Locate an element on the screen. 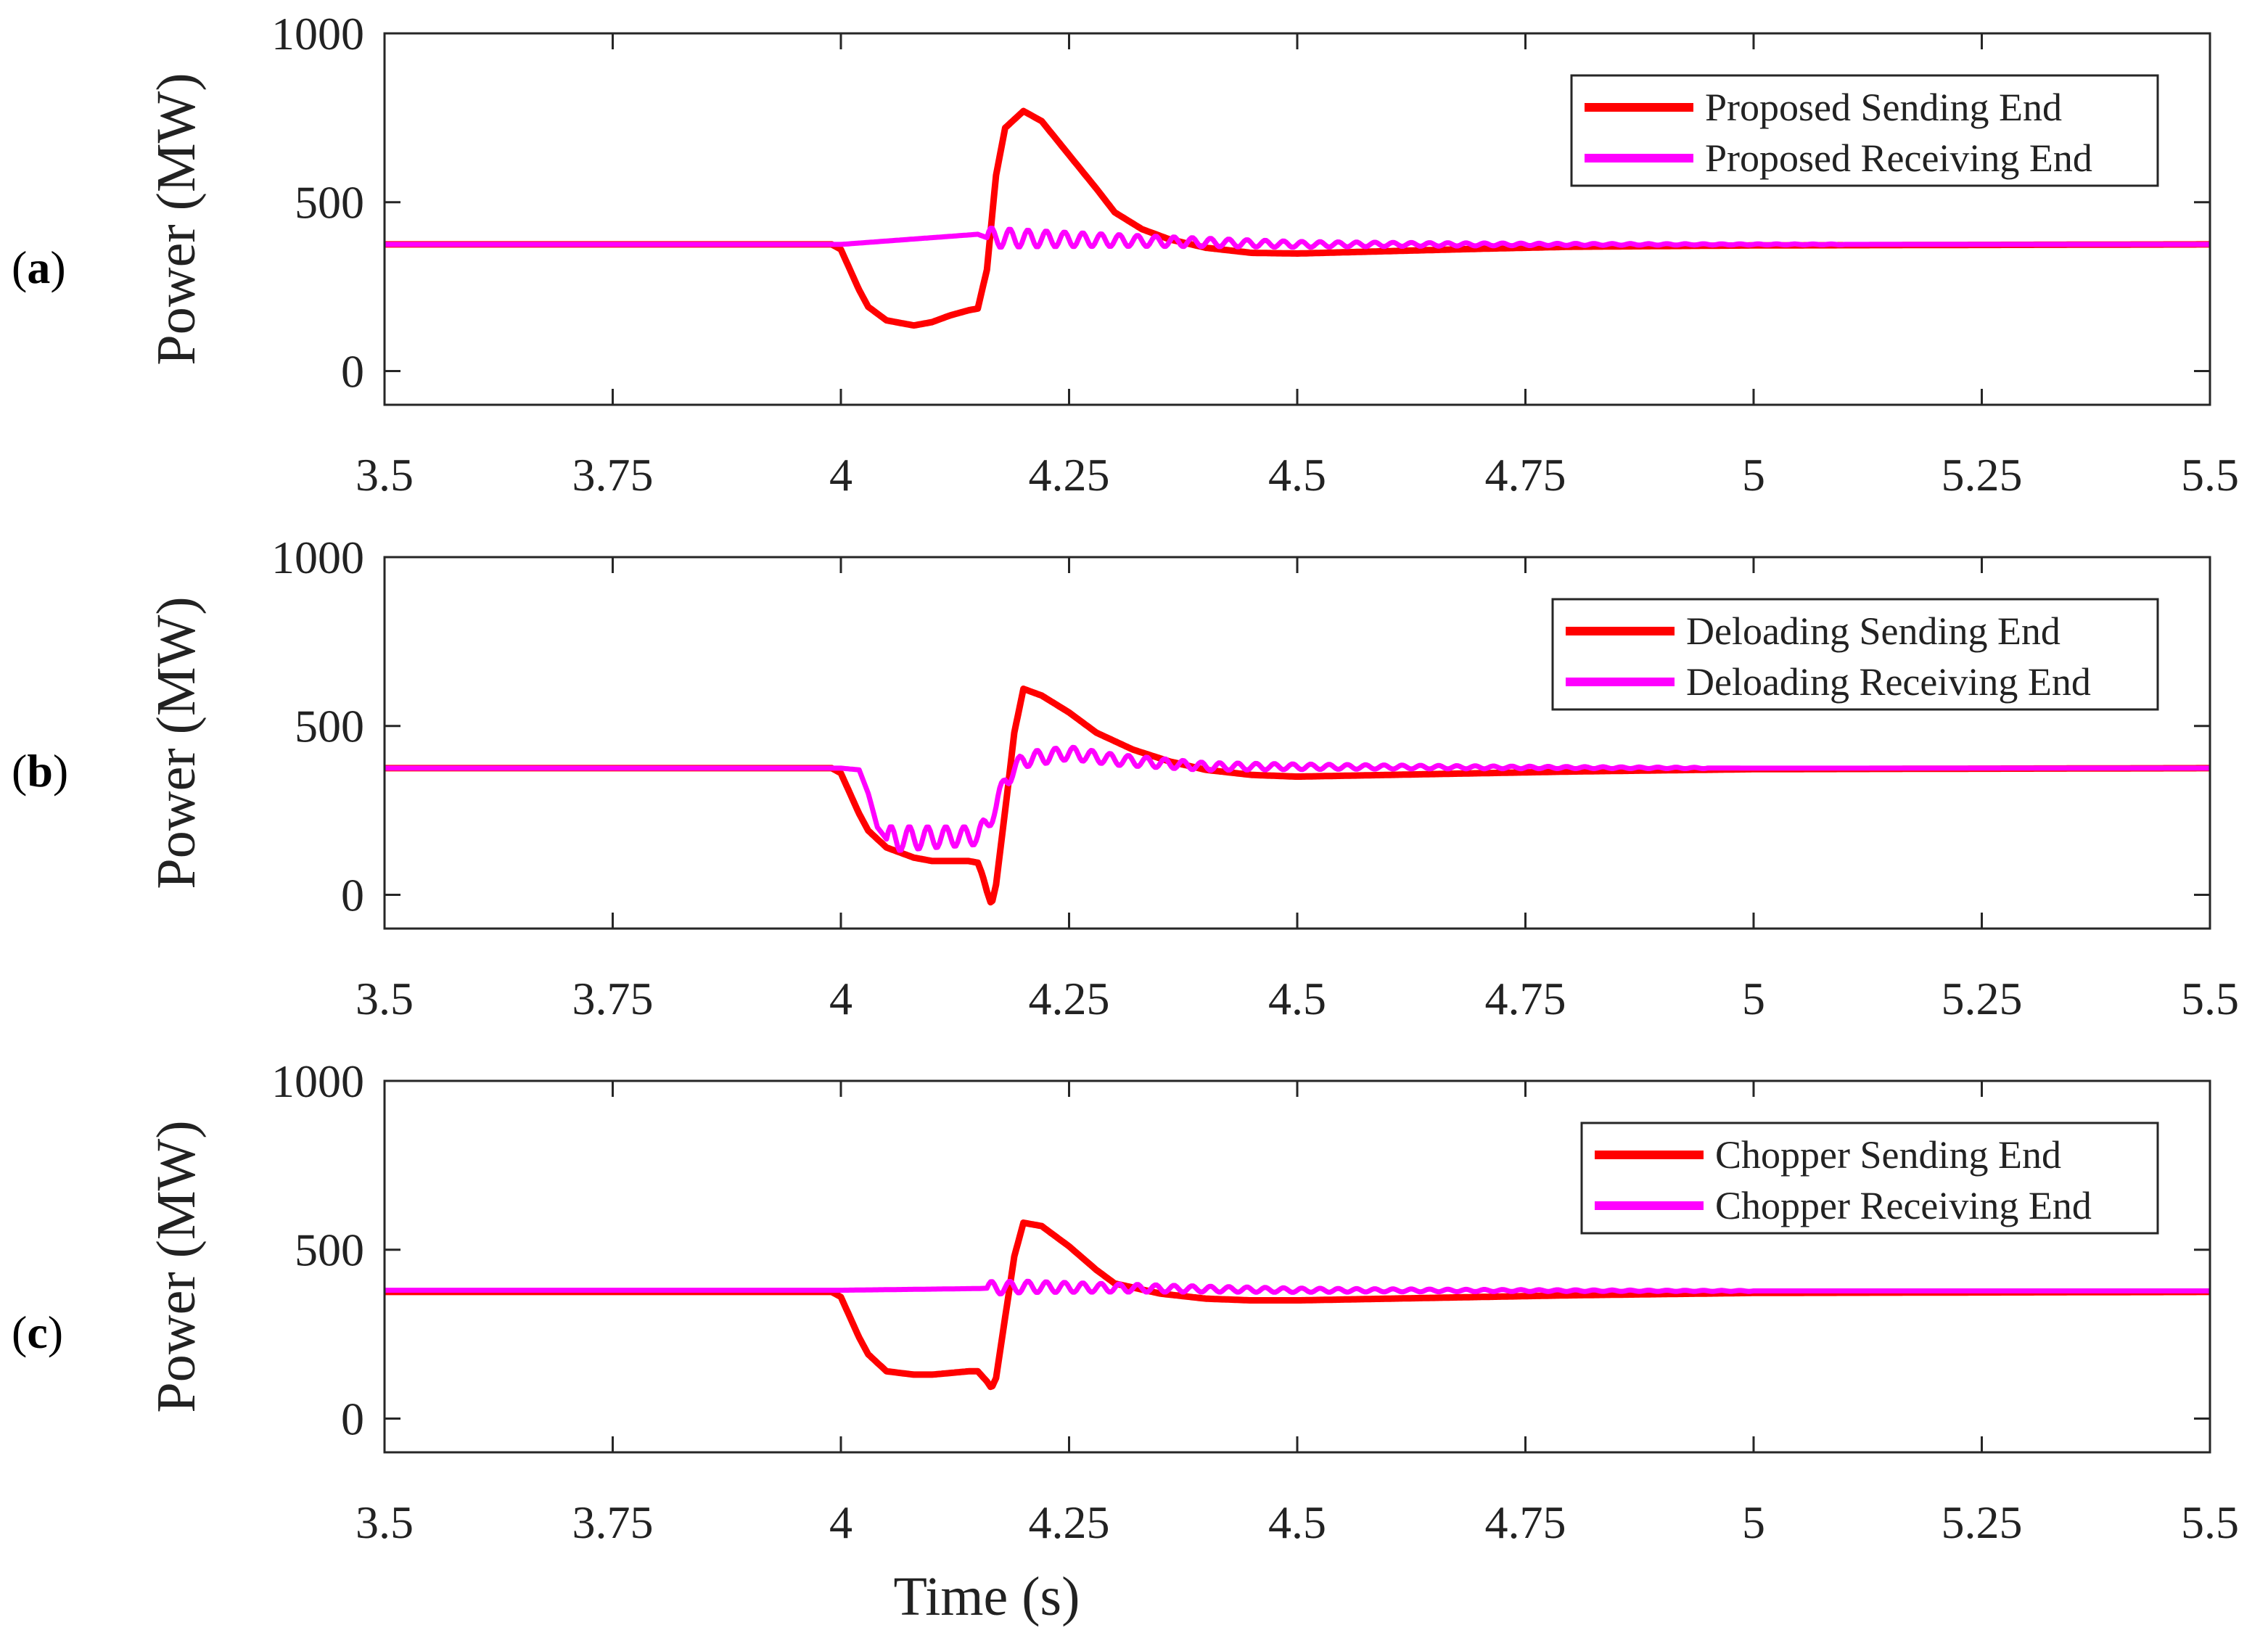 Image resolution: width=2268 pixels, height=1646 pixels. panel-label-letter: b is located at coordinates (40, 771).